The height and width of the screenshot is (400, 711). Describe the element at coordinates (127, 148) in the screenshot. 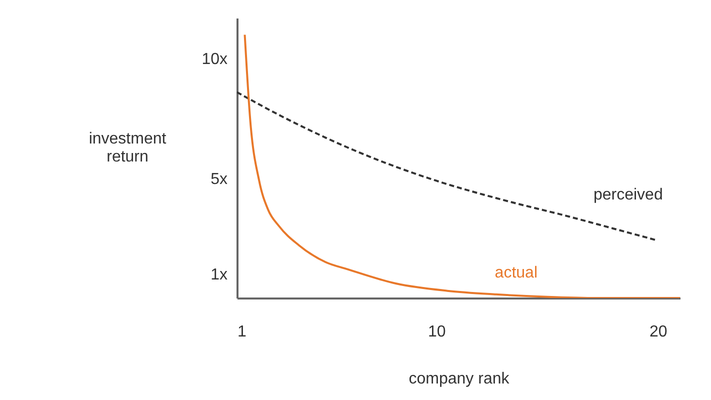

I see `y-axis-title: investment return` at that location.